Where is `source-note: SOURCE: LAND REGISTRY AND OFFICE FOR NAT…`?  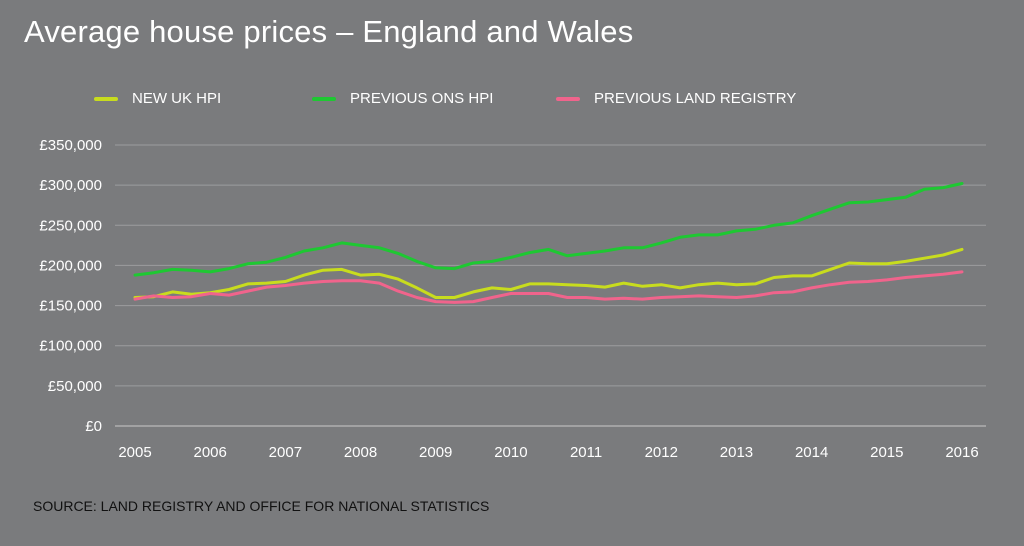 source-note: SOURCE: LAND REGISTRY AND OFFICE FOR NAT… is located at coordinates (261, 506).